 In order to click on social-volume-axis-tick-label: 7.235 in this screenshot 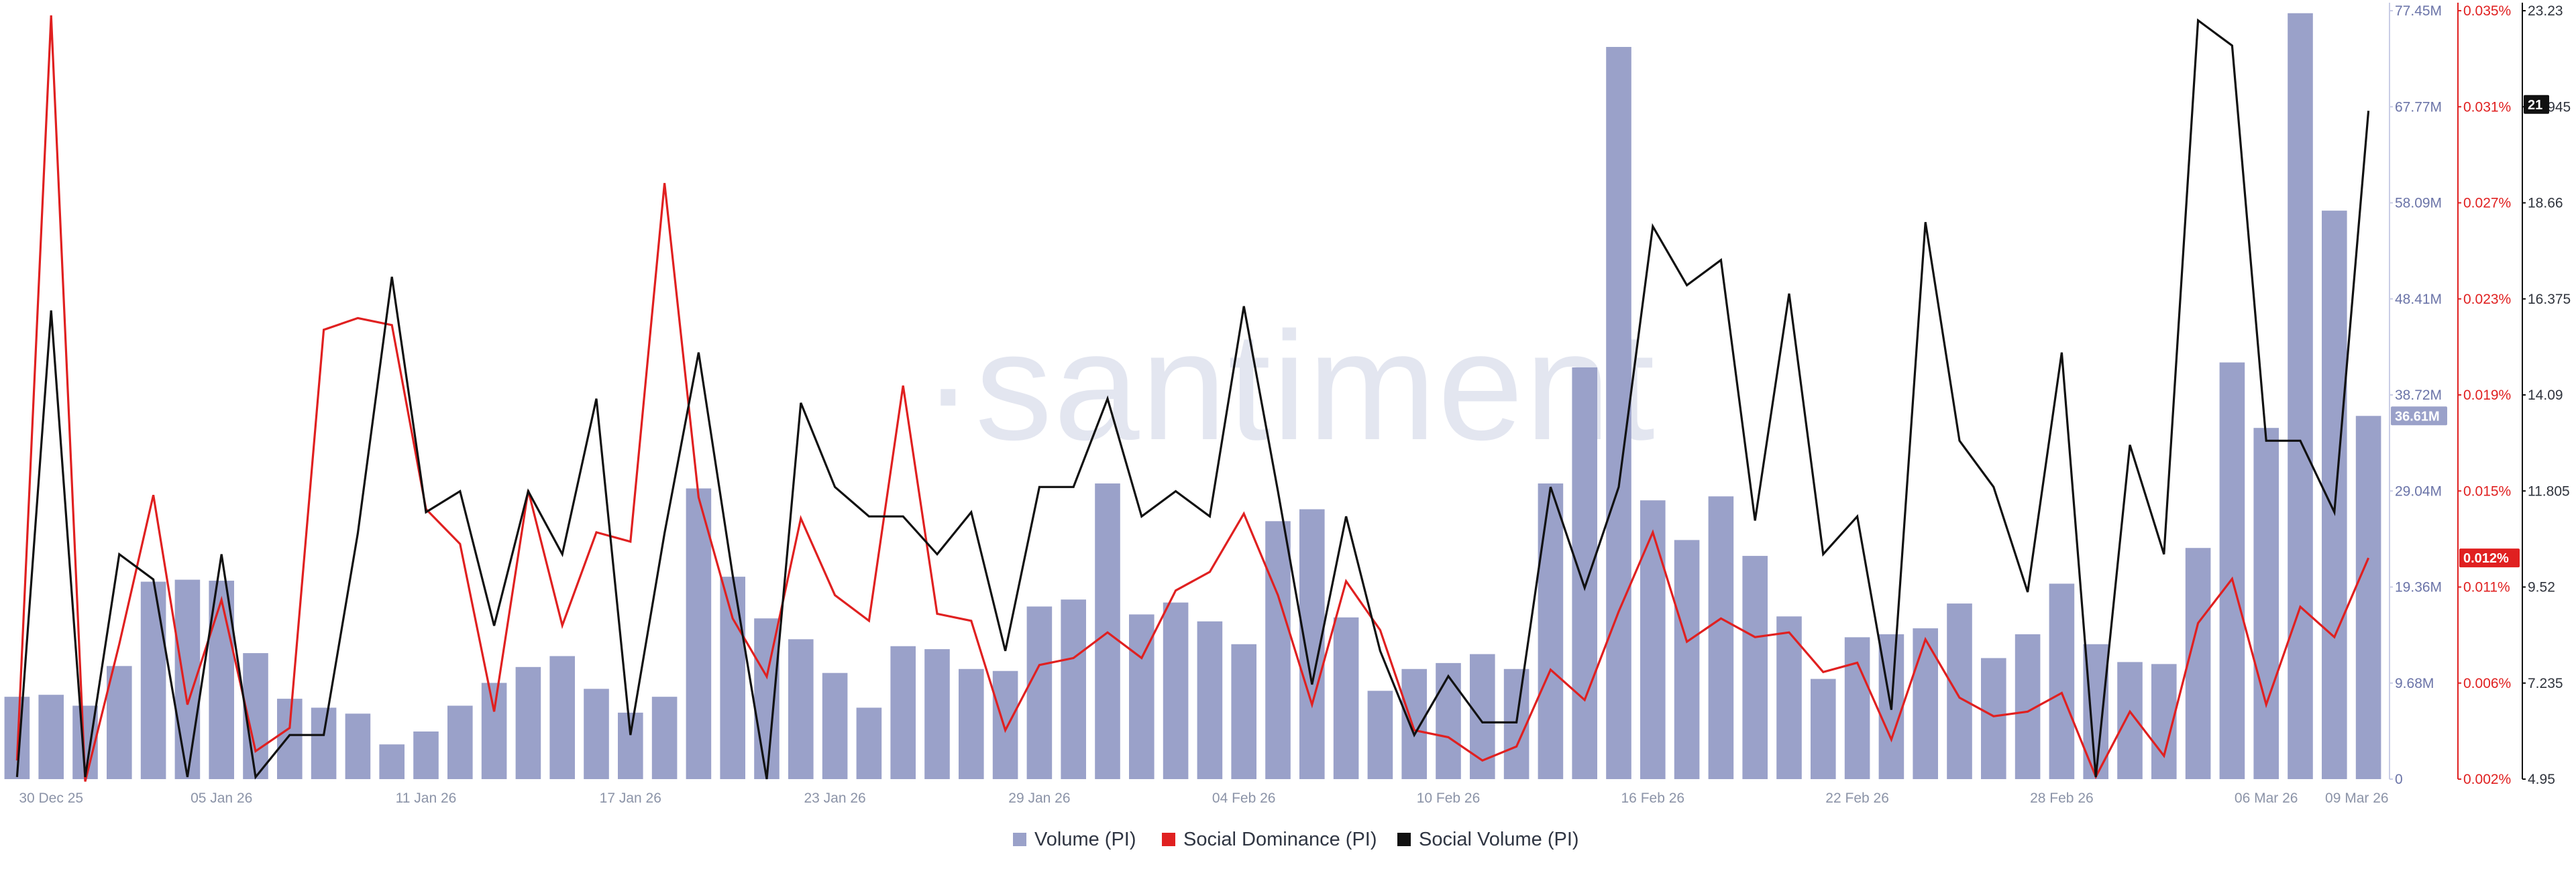, I will do `click(2545, 683)`.